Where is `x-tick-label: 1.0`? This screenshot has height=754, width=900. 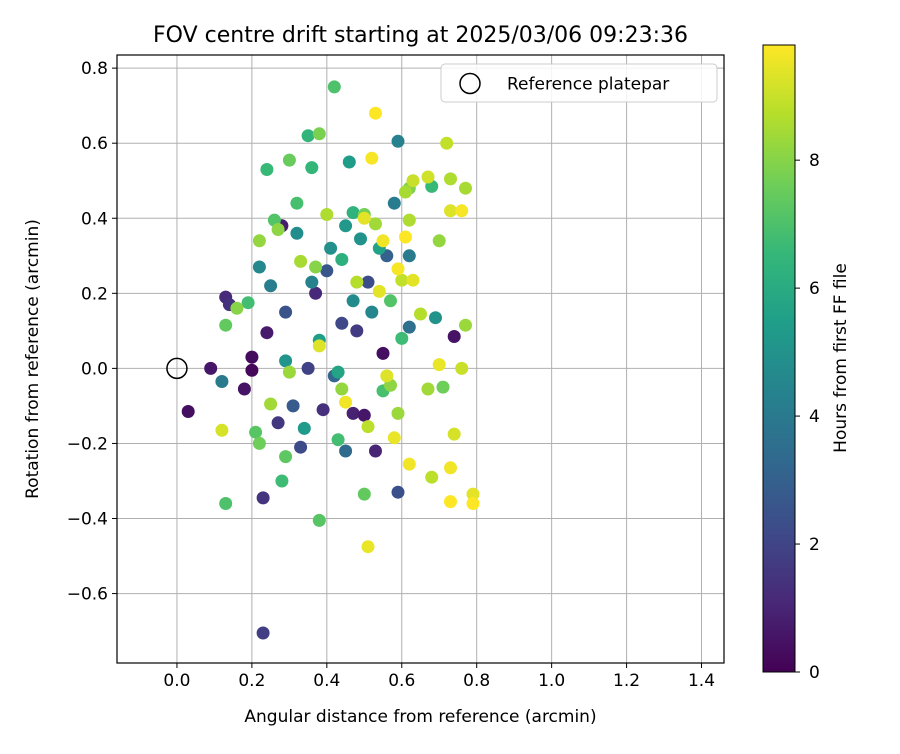 x-tick-label: 1.0 is located at coordinates (551, 681).